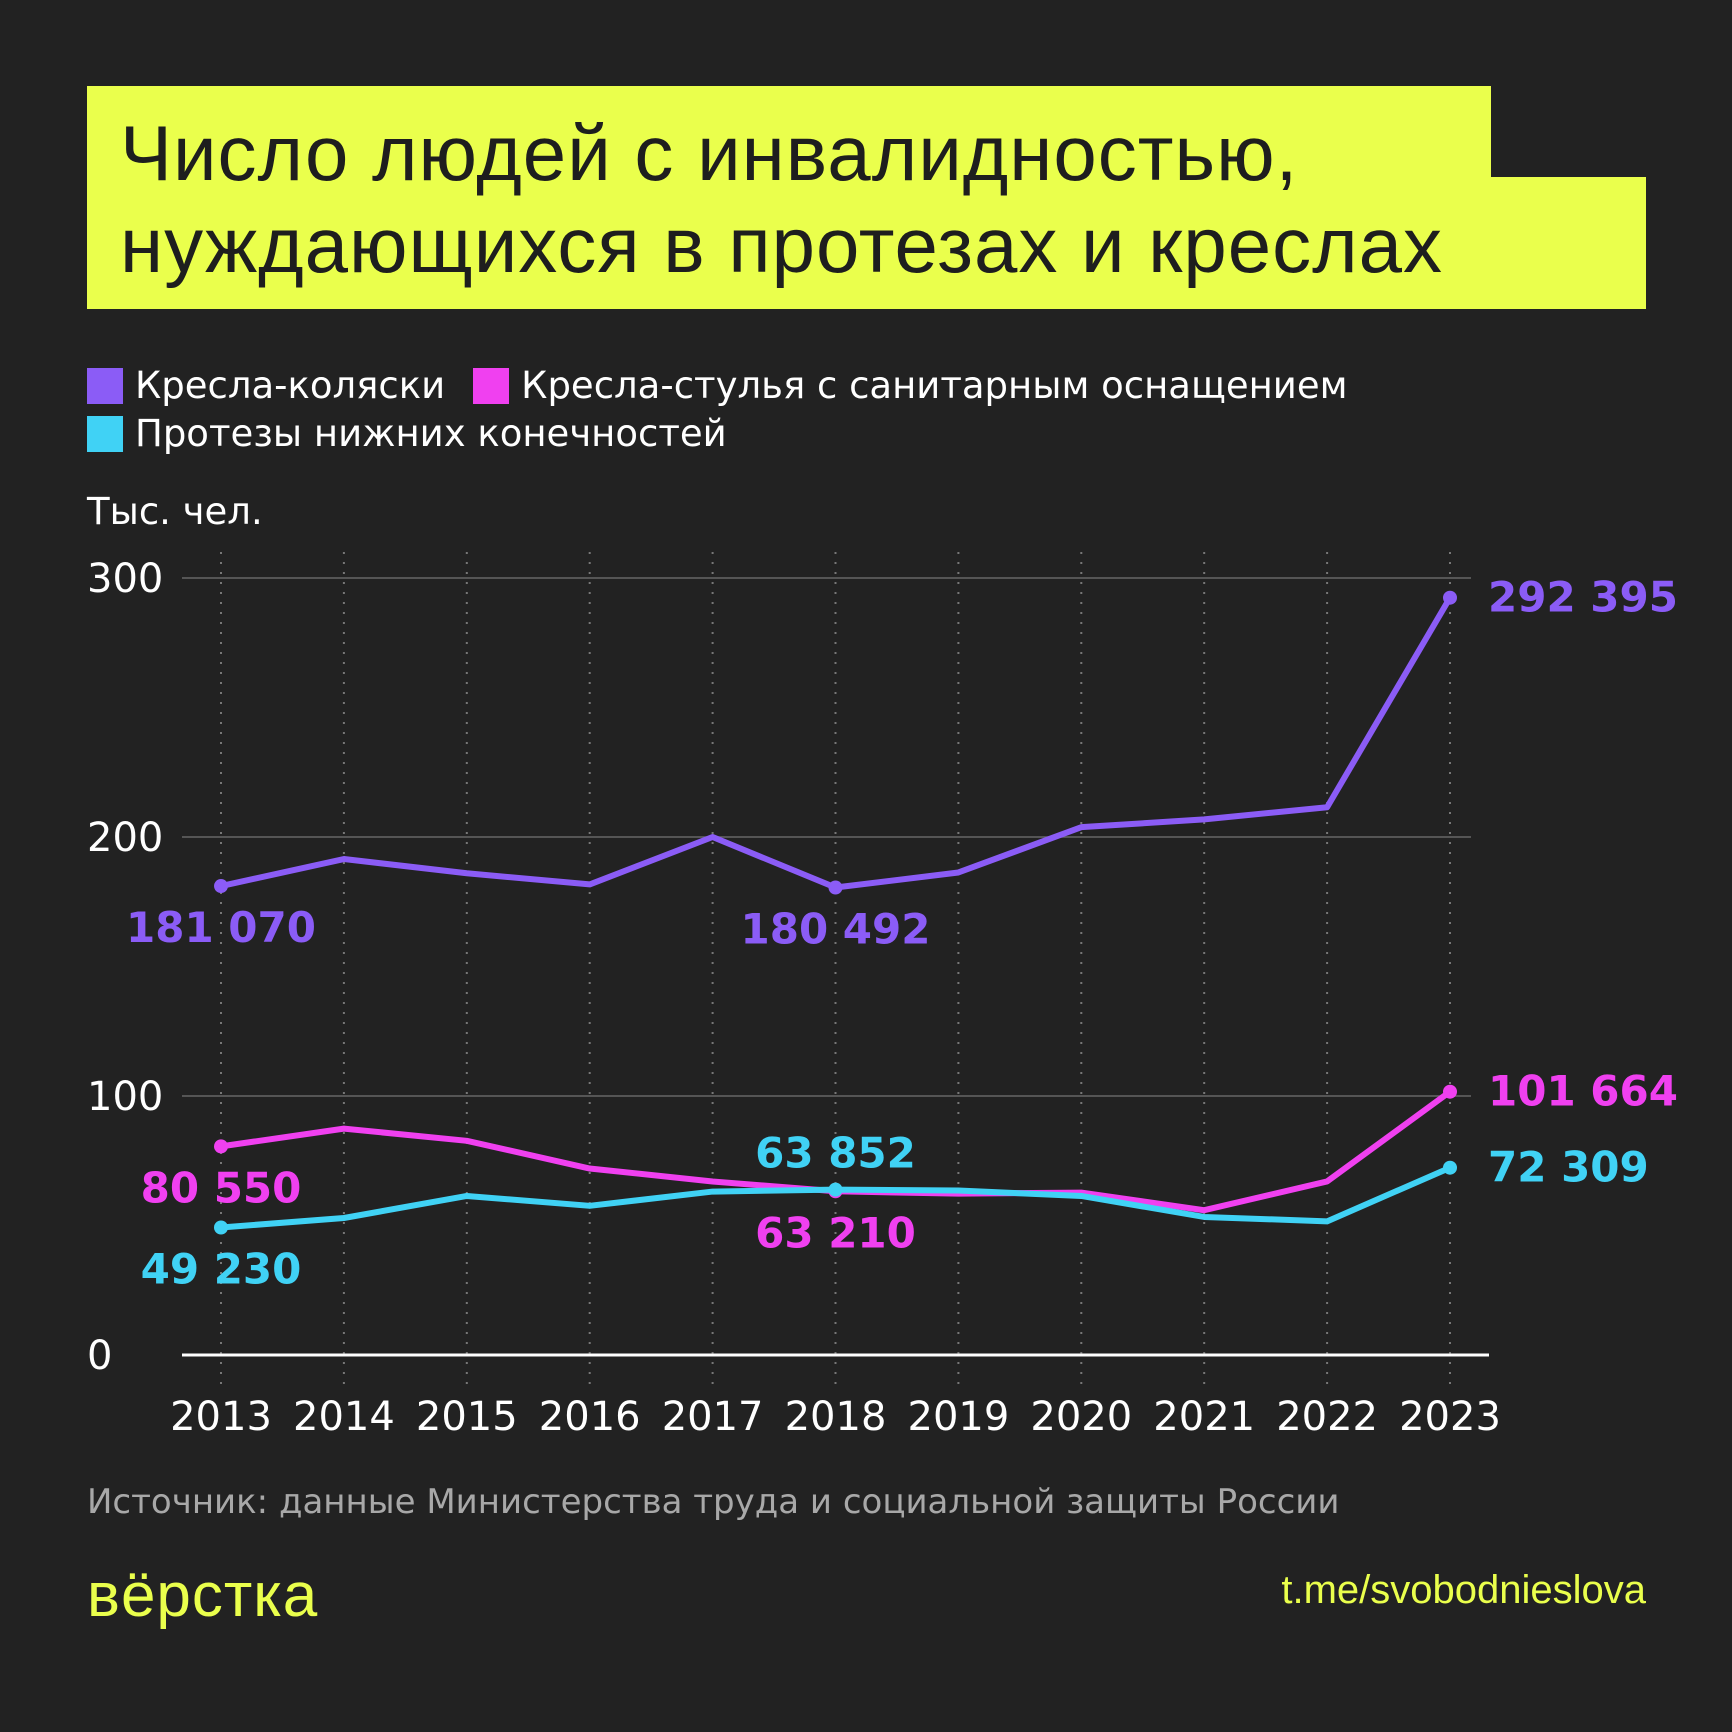  I want to click on x-tick-label: 2020, so click(1081, 1417).